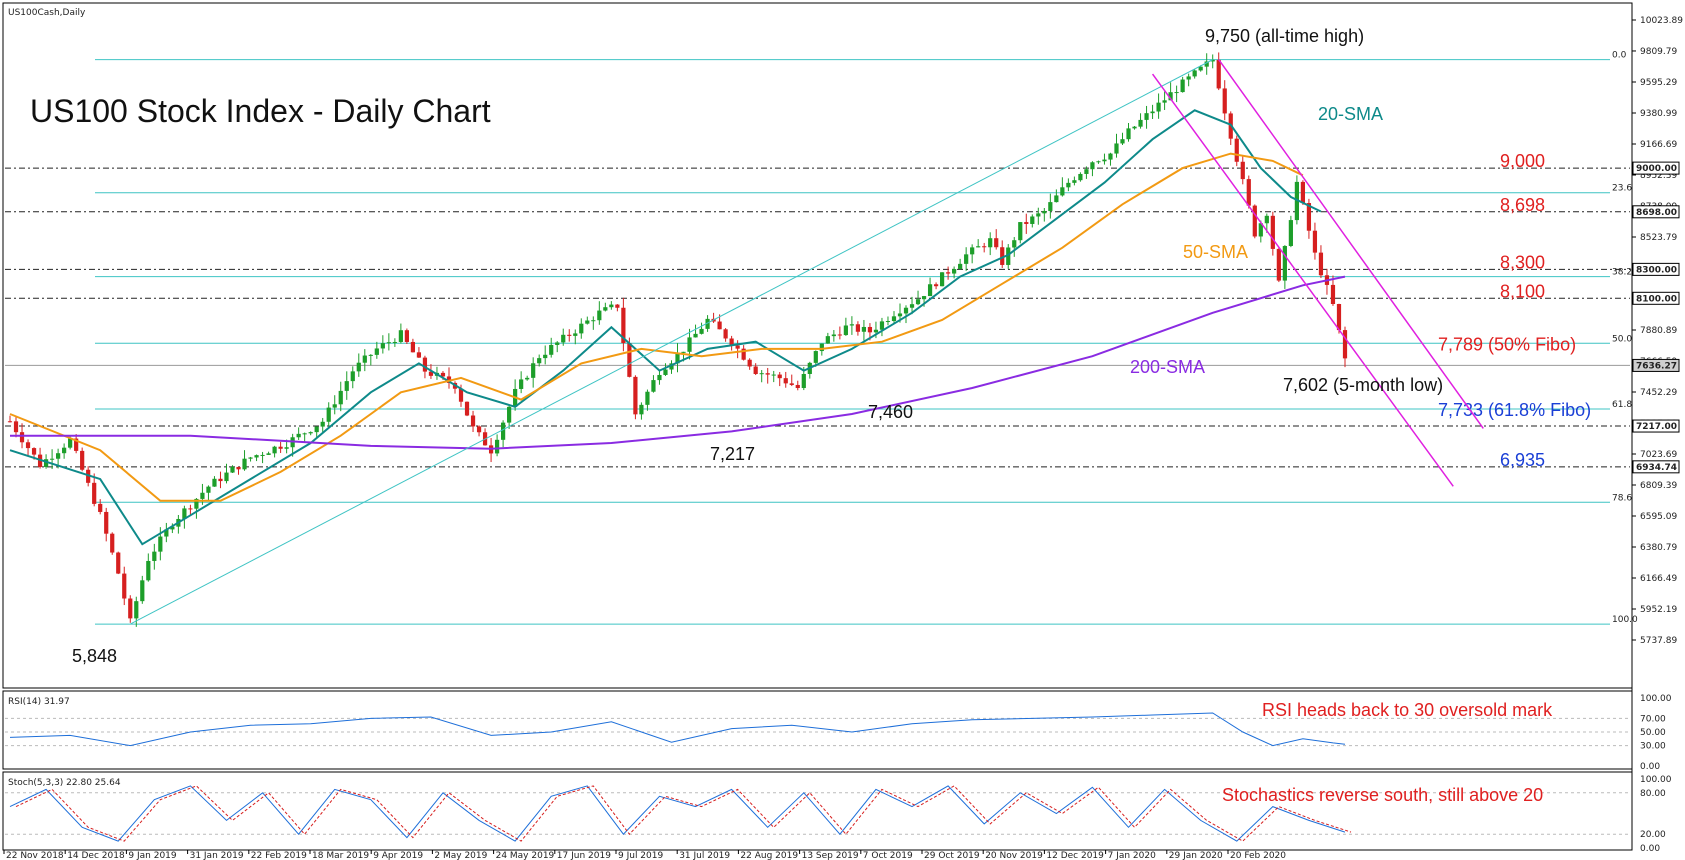 The width and height of the screenshot is (1685, 860). What do you see at coordinates (1622, 498) in the screenshot?
I see `fibo-tag: 78.6` at bounding box center [1622, 498].